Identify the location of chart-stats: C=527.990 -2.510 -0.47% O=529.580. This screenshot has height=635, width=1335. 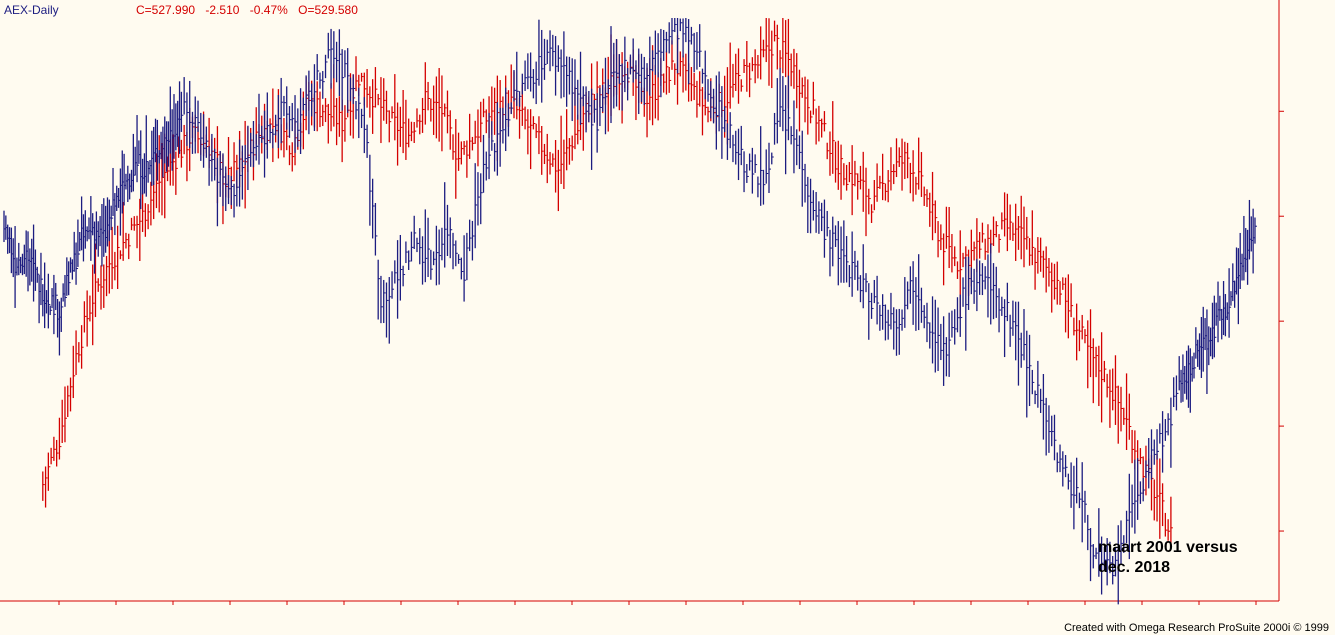
(250, 10).